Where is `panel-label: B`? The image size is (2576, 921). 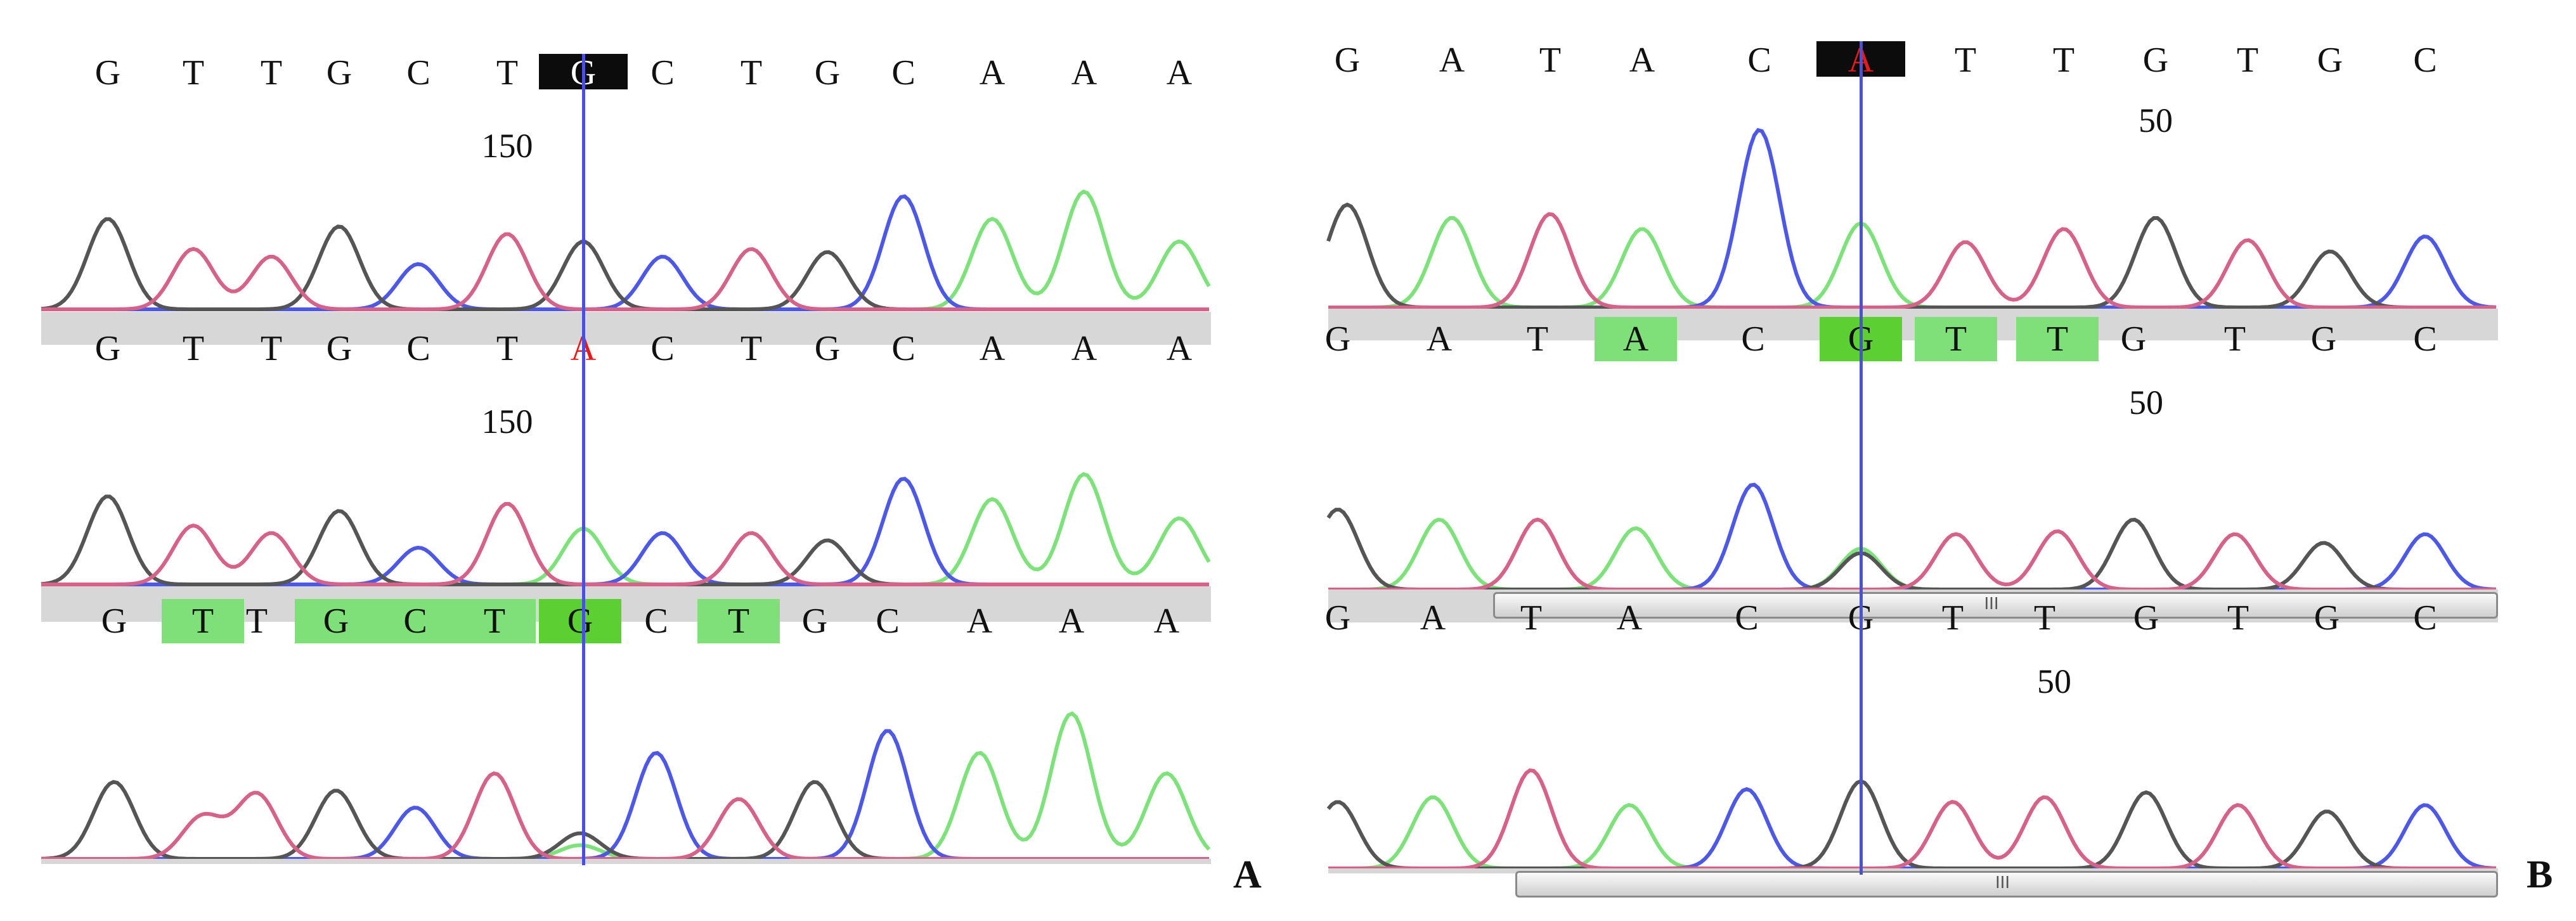 panel-label: B is located at coordinates (2540, 874).